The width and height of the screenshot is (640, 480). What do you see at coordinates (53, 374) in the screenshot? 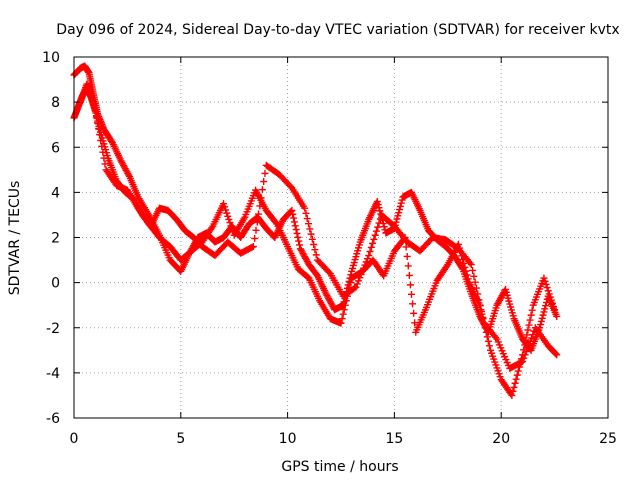
I see `y-tick-label: -4` at bounding box center [53, 374].